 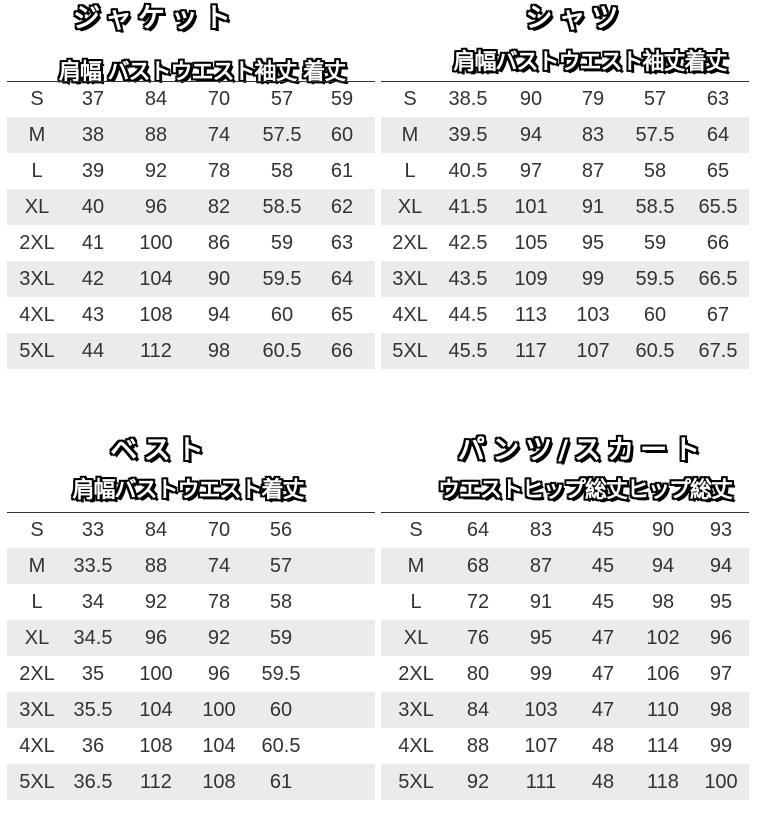 I want to click on measurement-cell: 96, so click(x=156, y=638).